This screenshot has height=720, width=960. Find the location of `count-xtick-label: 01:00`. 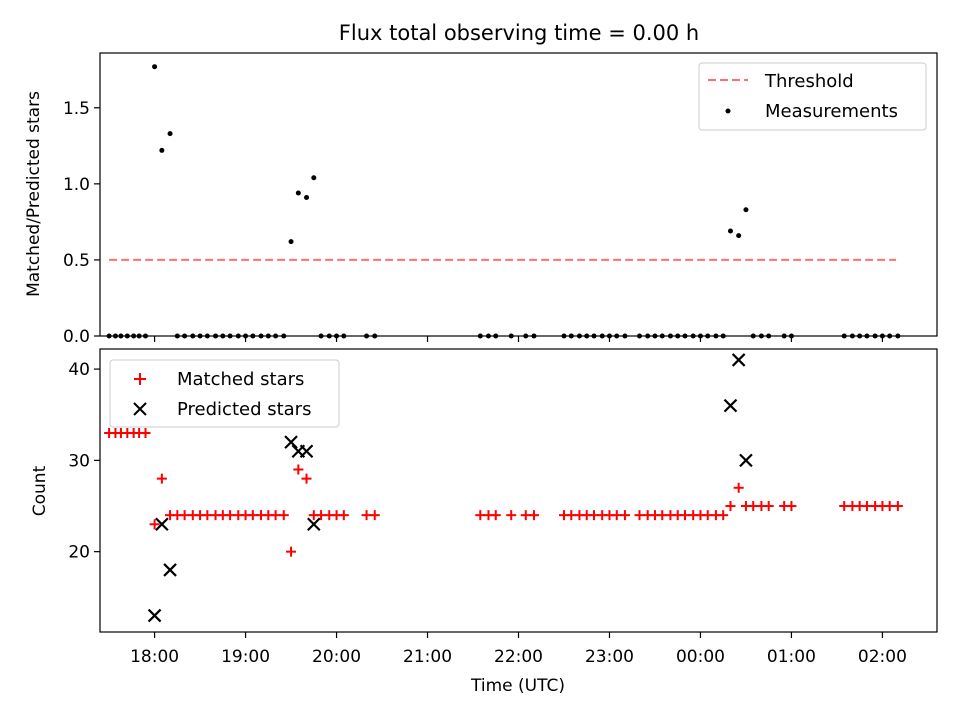

count-xtick-label: 01:00 is located at coordinates (791, 657).